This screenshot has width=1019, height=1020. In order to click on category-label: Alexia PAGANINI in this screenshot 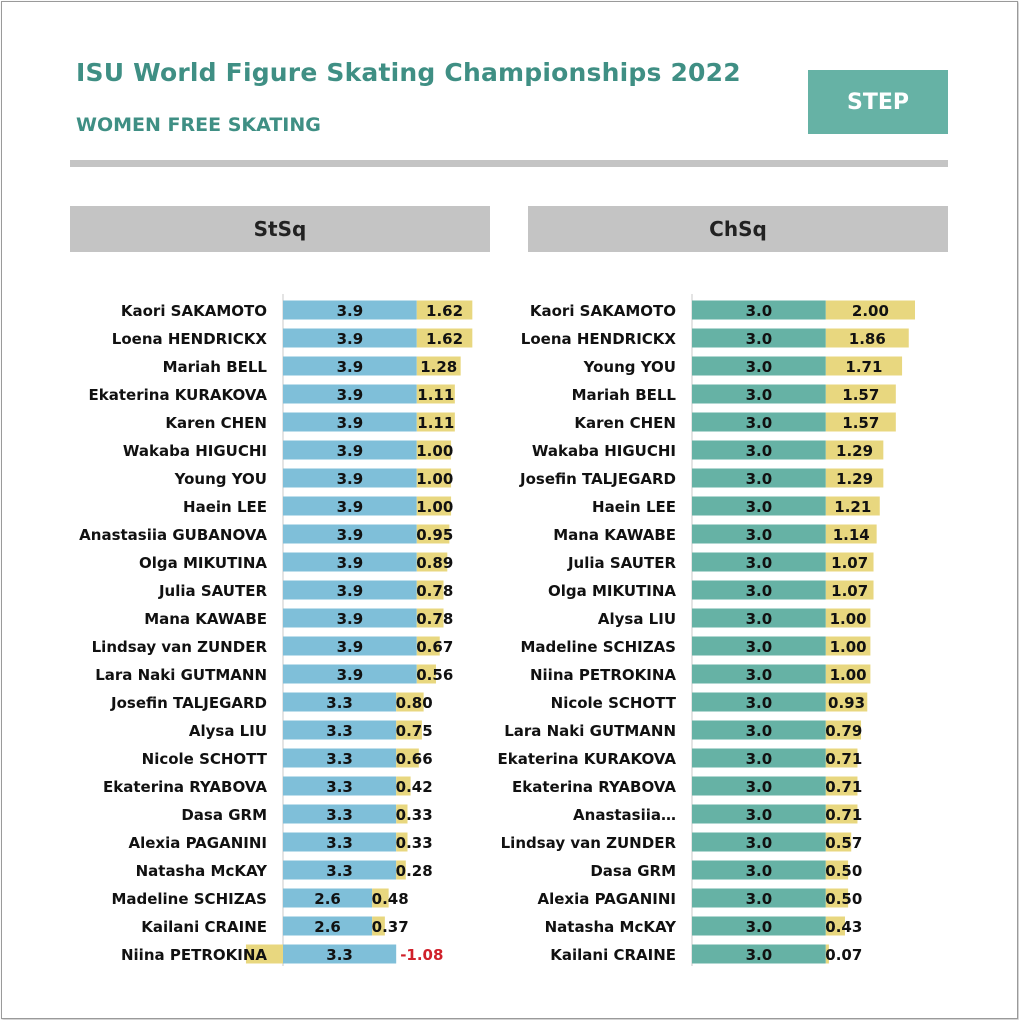, I will do `click(197, 843)`.